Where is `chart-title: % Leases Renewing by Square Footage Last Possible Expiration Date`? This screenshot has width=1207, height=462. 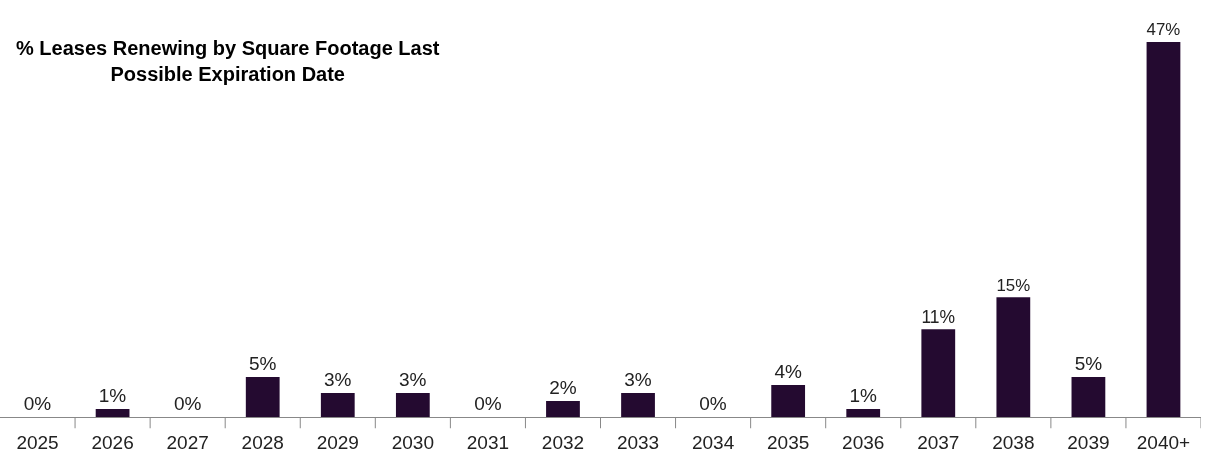 chart-title: % Leases Renewing by Square Footage Last Possible Expiration Date is located at coordinates (228, 61).